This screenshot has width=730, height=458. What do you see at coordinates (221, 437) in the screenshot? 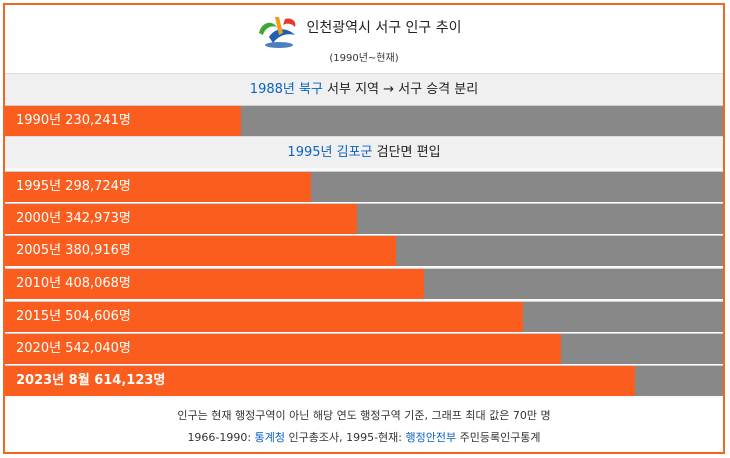
I see `source-text-a: 1966-1990:` at bounding box center [221, 437].